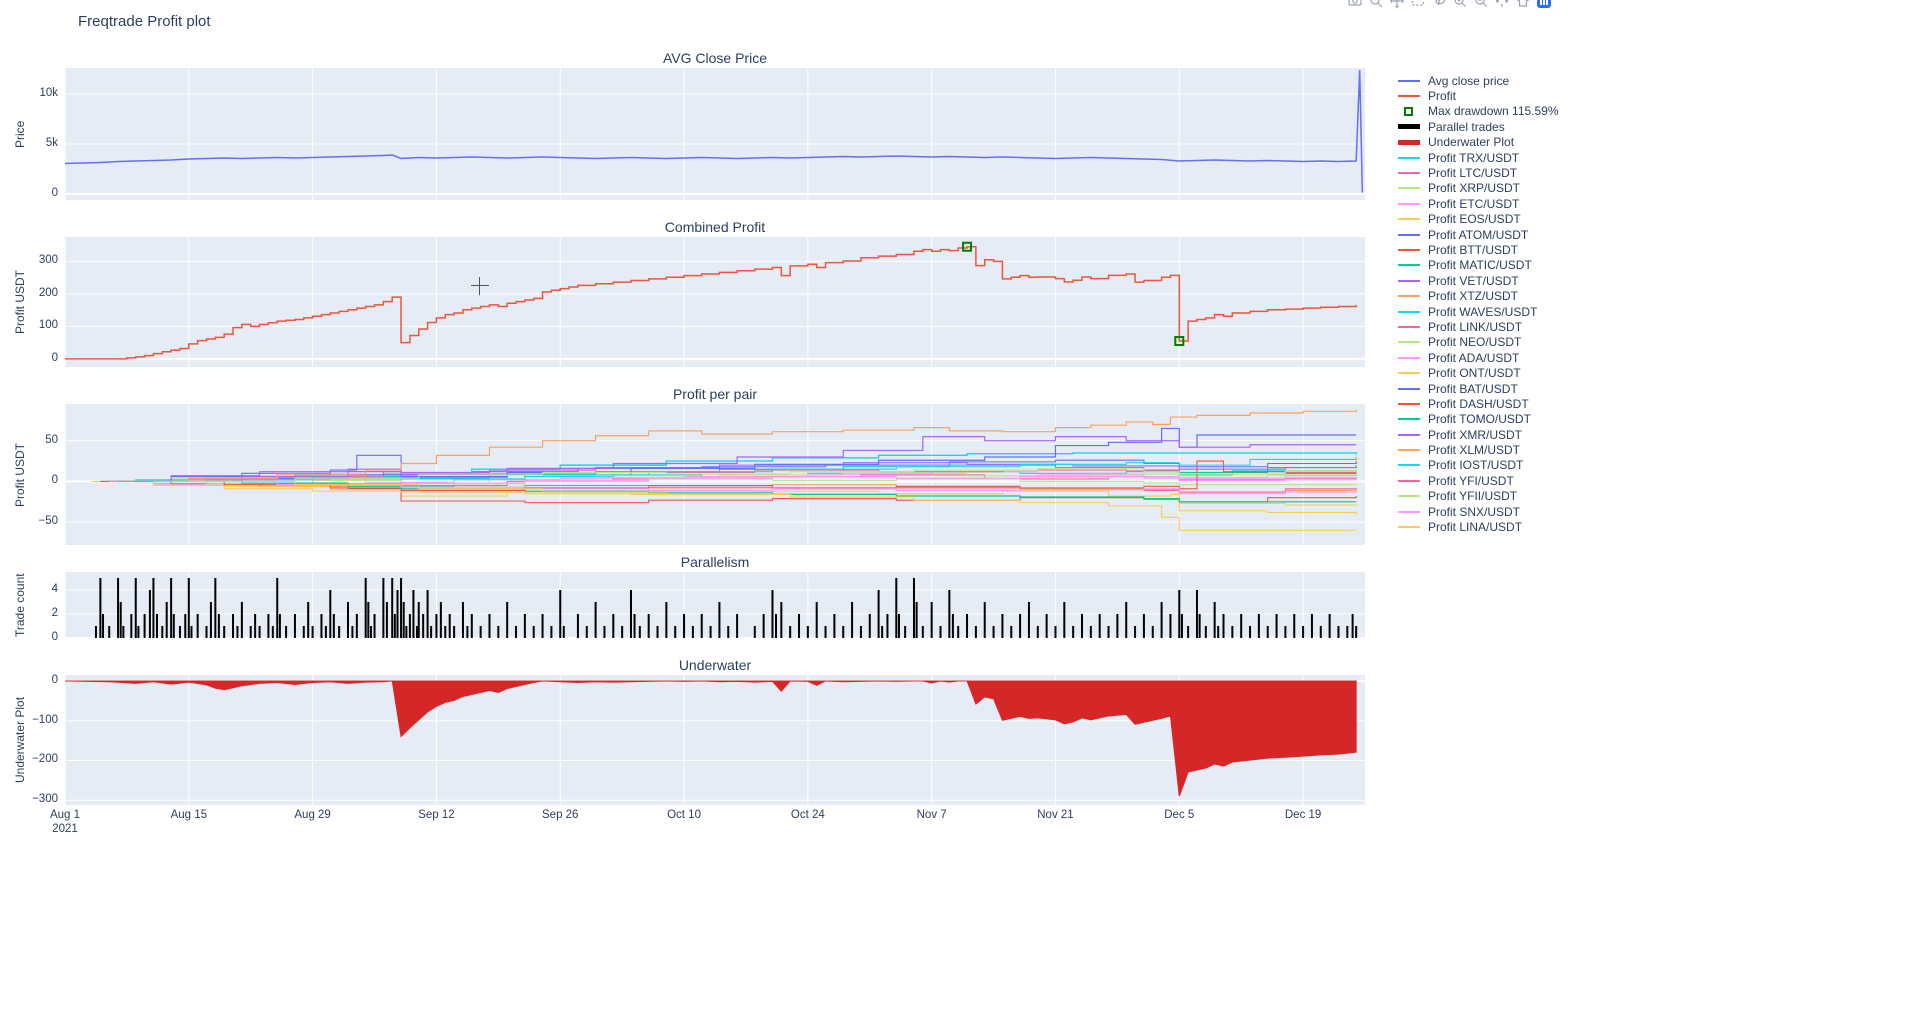 The width and height of the screenshot is (1910, 1024). I want to click on legend-item-profit: Profit, so click(1478, 95).